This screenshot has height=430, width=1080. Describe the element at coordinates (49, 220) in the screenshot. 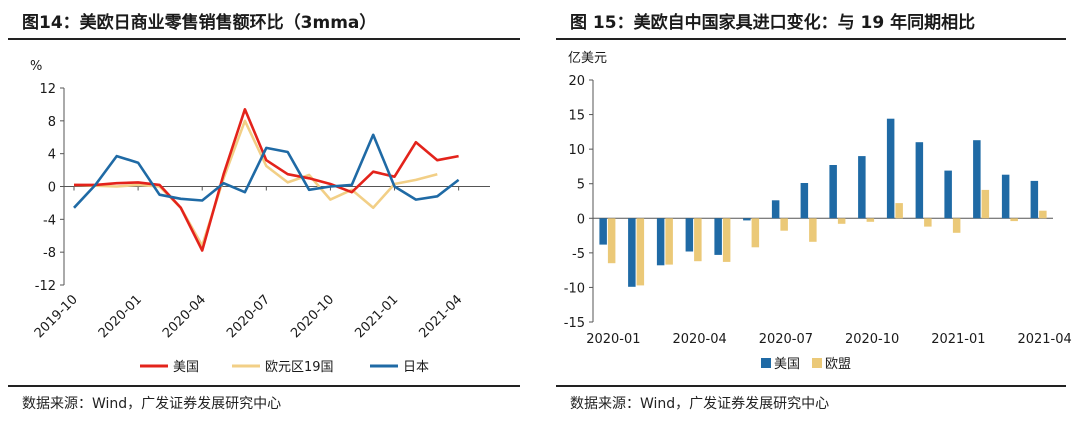

I see `left-y-tick-label: -4` at that location.